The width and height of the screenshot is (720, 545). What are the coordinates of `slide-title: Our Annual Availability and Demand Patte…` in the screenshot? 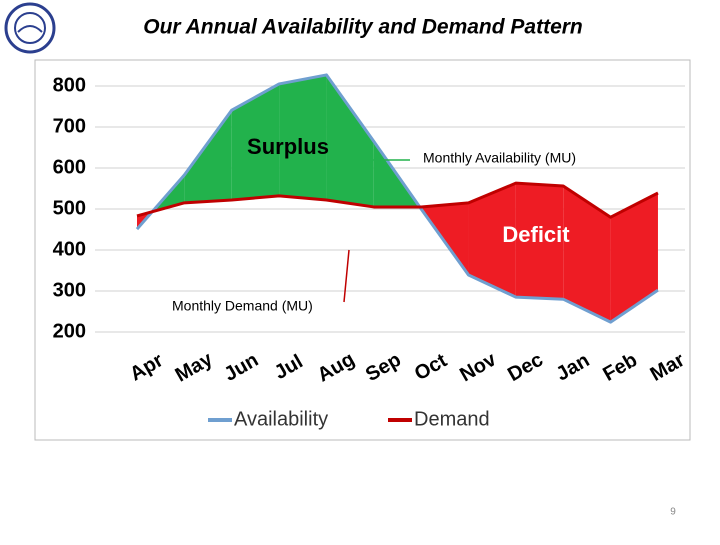 It's located at (363, 27).